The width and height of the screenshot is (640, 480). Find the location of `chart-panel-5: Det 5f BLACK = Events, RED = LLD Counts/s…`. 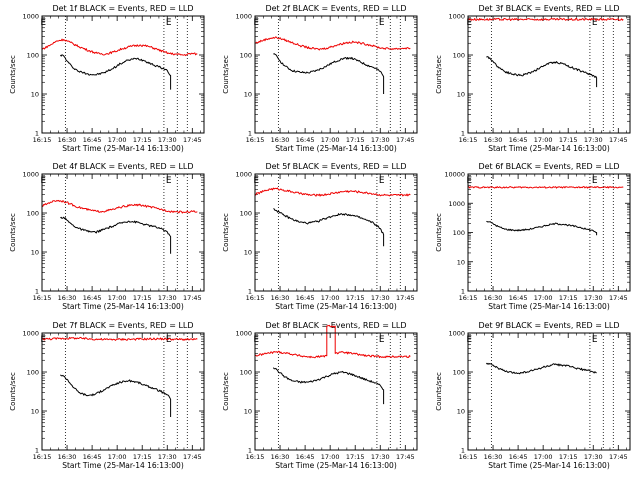

chart-panel-5: Det 5f BLACK = Events, RED = LLD Counts/s… is located at coordinates (320, 236).